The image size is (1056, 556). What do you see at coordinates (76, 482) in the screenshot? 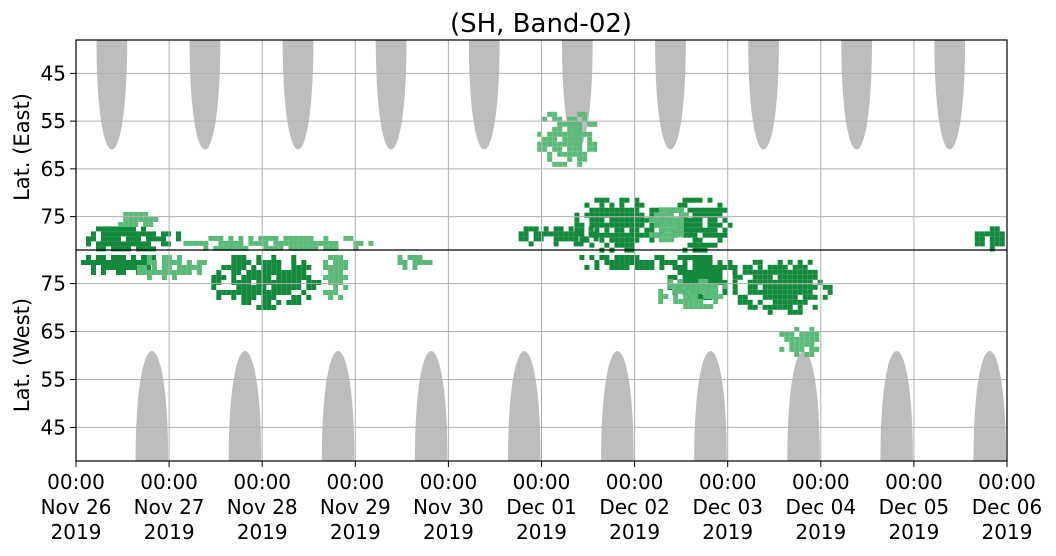
I see `x-tick-1-line-1: 00:00` at bounding box center [76, 482].